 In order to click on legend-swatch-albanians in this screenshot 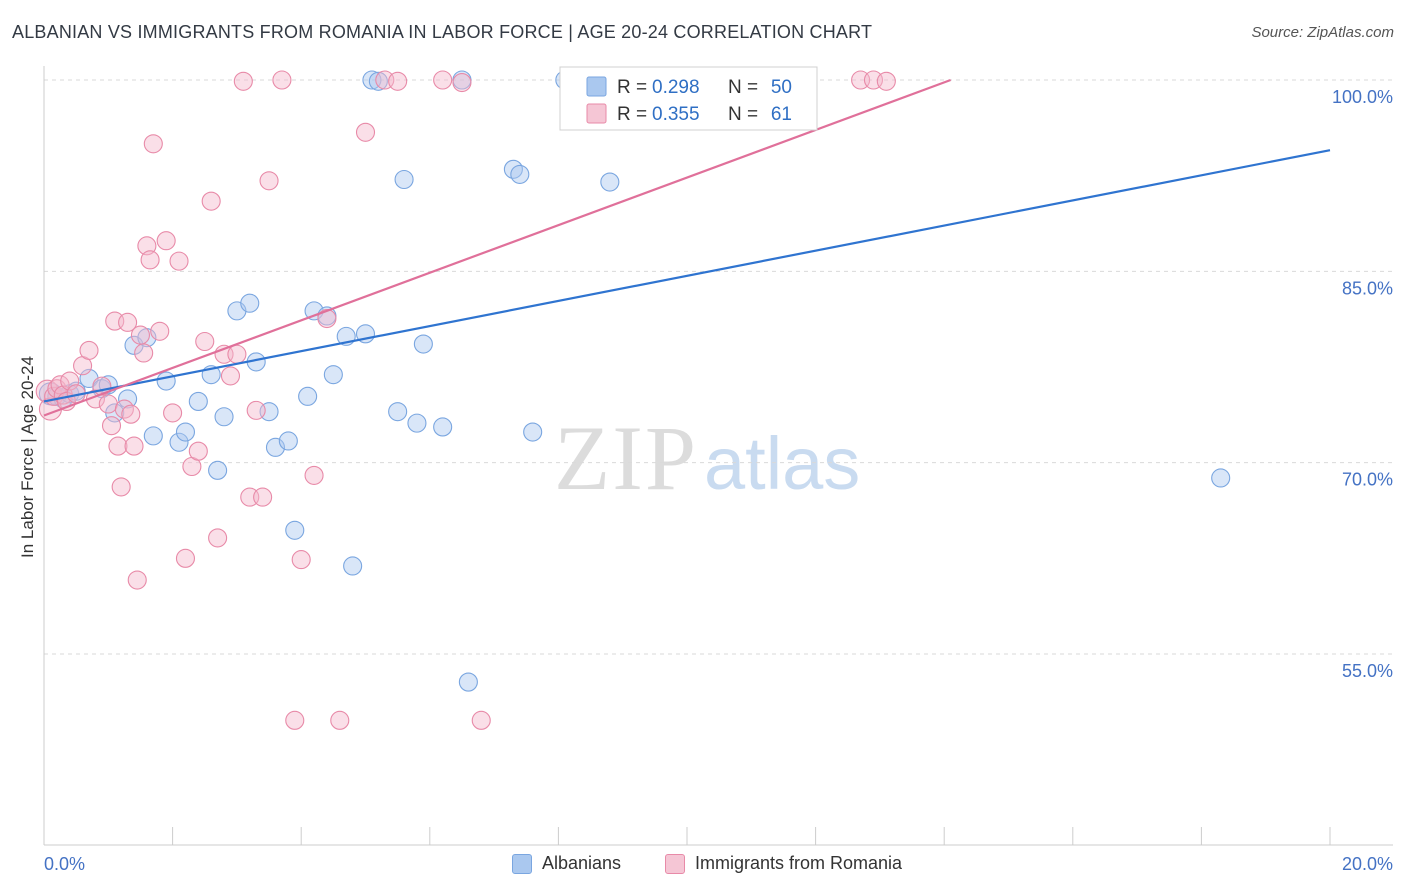, I will do `click(522, 863)`.